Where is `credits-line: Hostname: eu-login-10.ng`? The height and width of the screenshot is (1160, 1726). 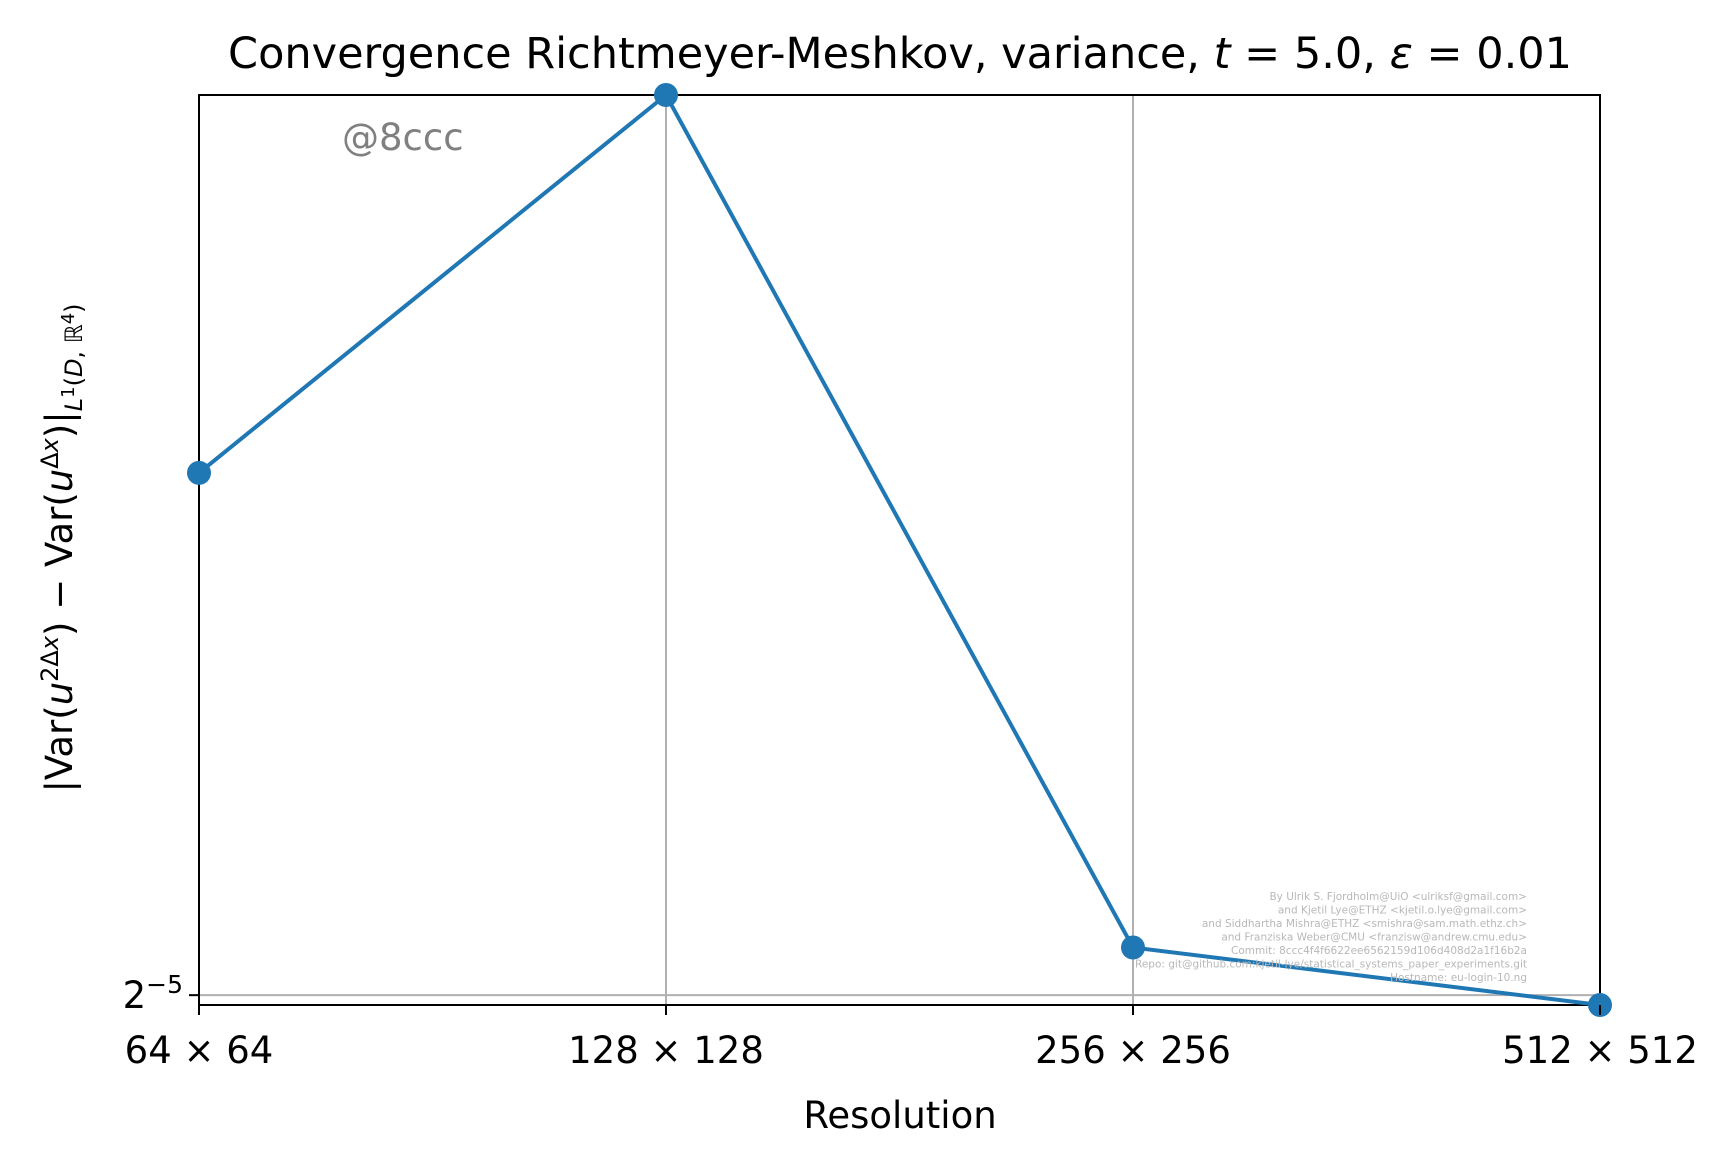
credits-line: Hostname: eu-login-10.ng is located at coordinates (1458, 978).